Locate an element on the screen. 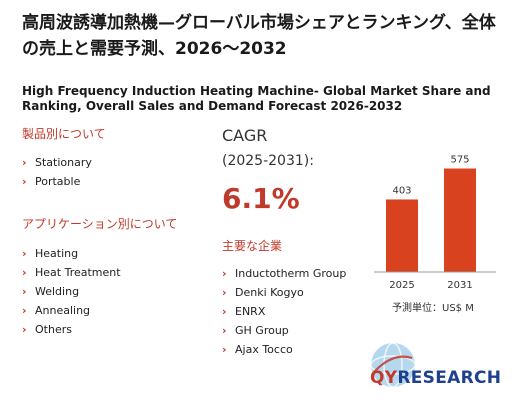 This screenshot has height=417, width=525. bar-chart: 403 2025 575 2031 is located at coordinates (435, 223).